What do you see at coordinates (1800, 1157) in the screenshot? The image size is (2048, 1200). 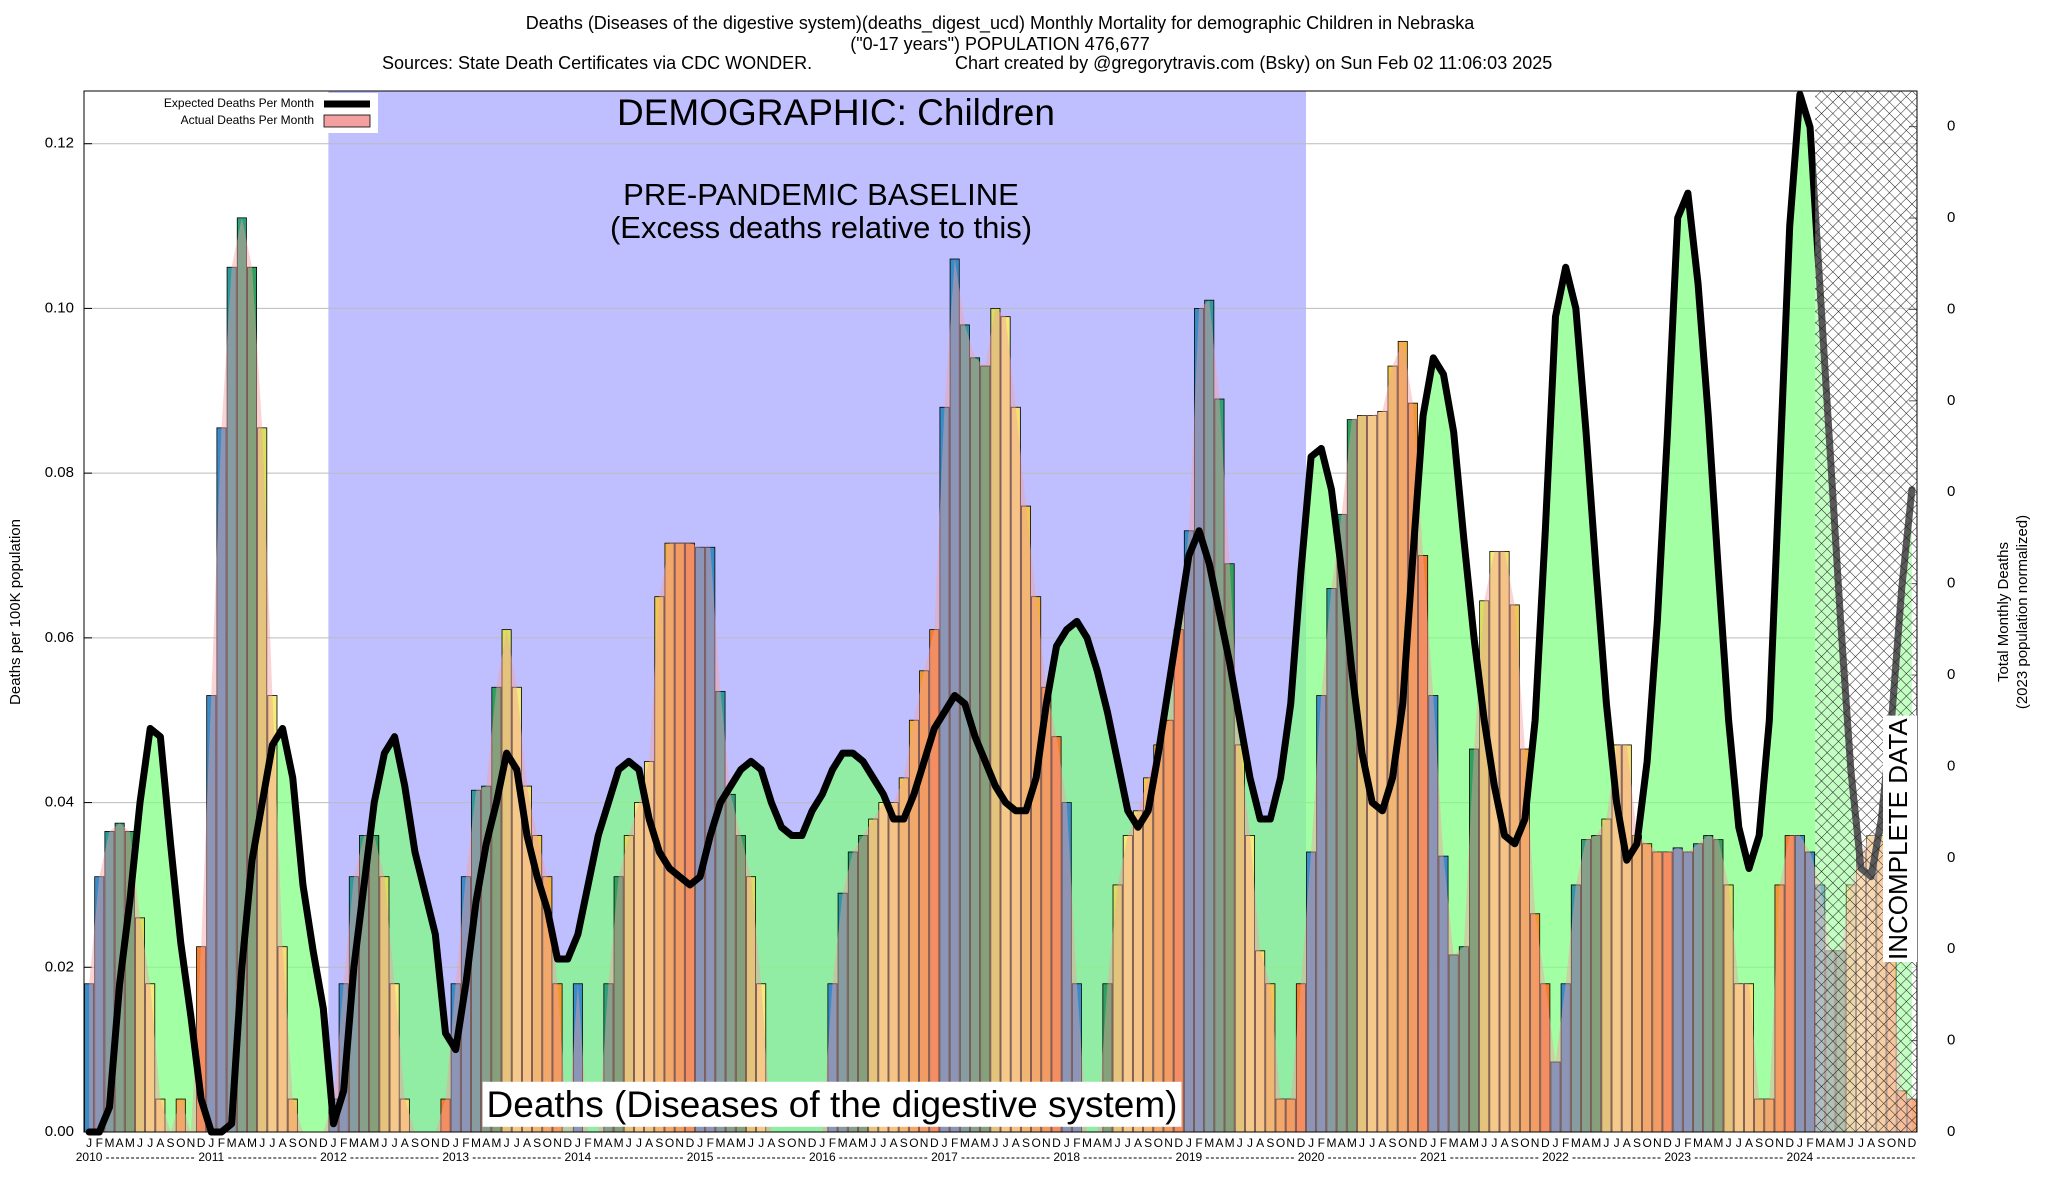 I see `year-label: 2024` at bounding box center [1800, 1157].